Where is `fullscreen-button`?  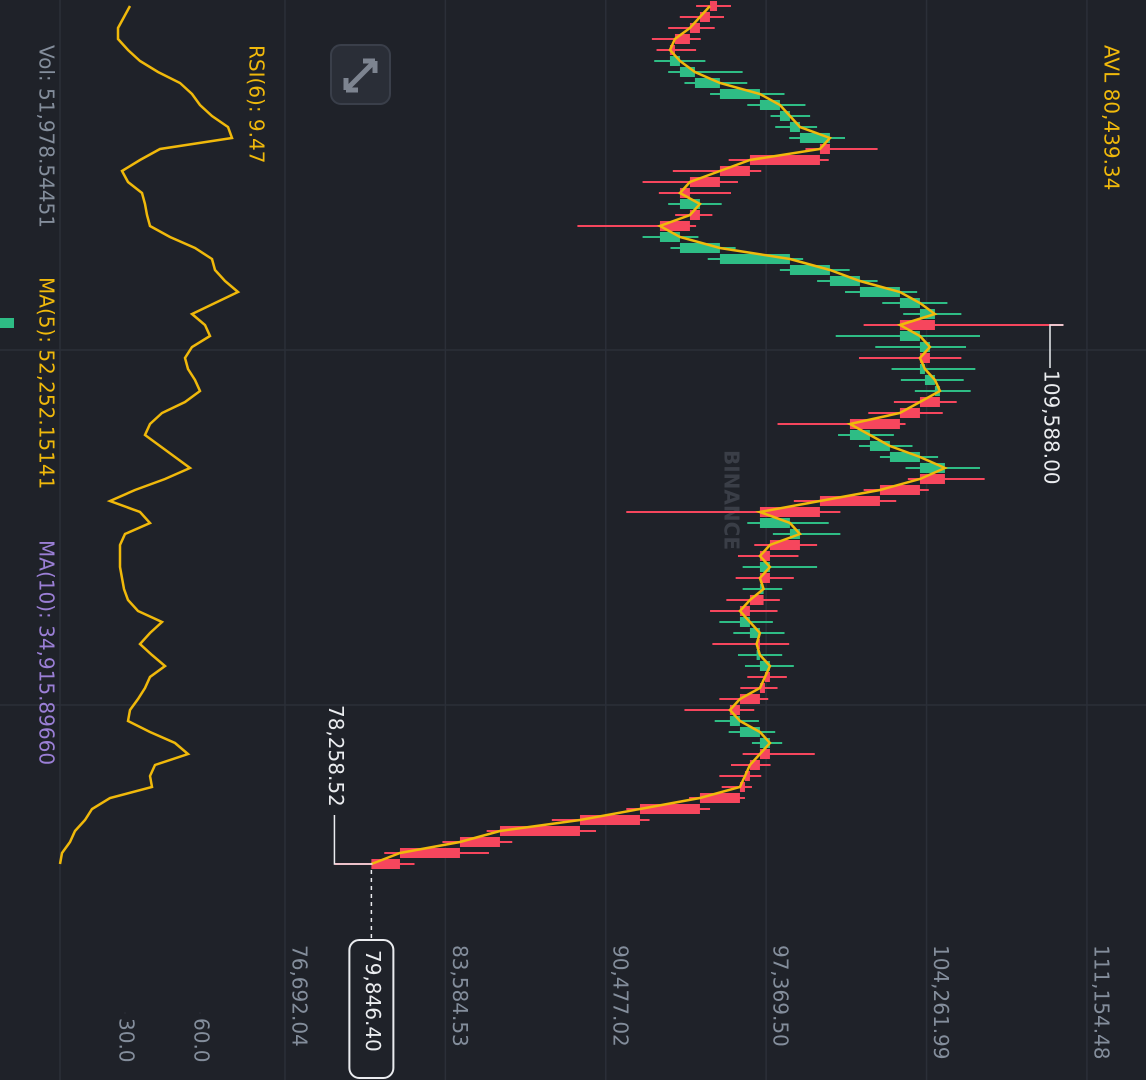
fullscreen-button is located at coordinates (360, 74).